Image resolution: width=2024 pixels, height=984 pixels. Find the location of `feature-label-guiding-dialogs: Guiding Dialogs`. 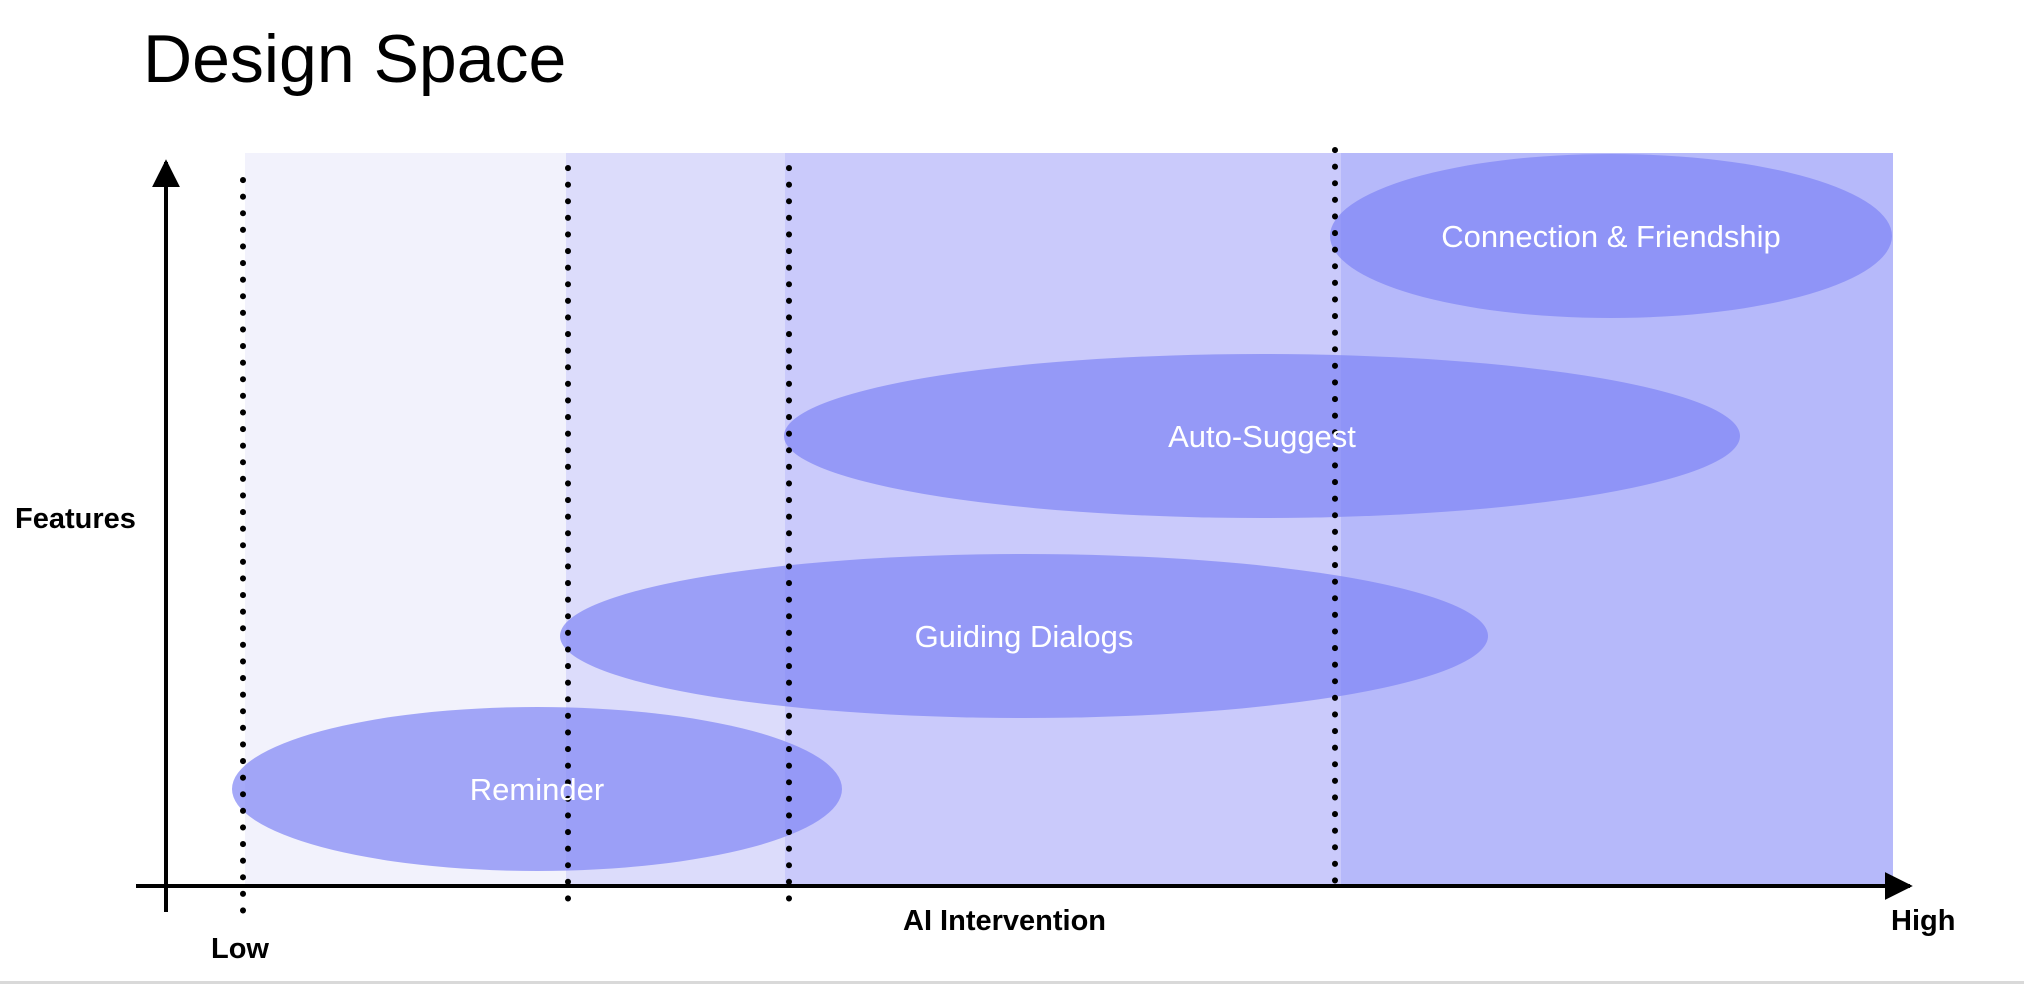

feature-label-guiding-dialogs: Guiding Dialogs is located at coordinates (1024, 636).